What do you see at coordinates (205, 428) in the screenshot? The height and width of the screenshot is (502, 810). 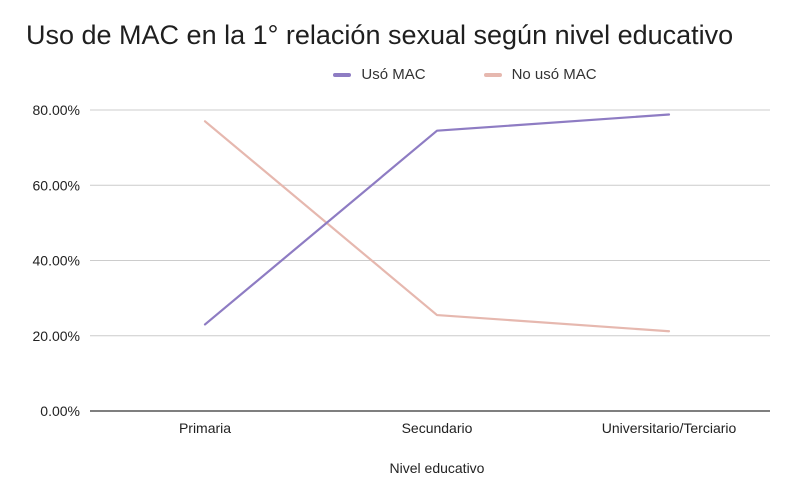 I see `x-tick-label: Primaria` at bounding box center [205, 428].